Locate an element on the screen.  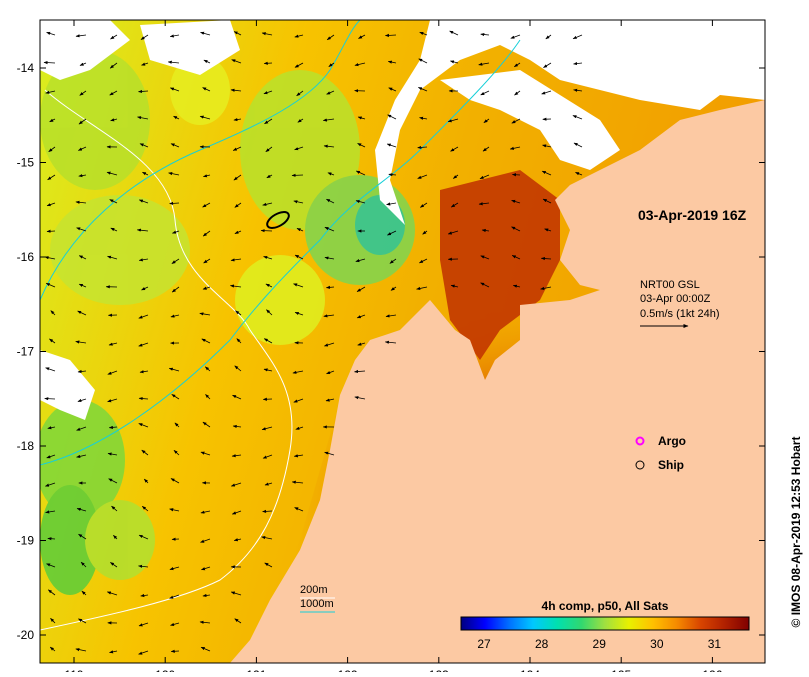
isobath-1000m-label: 1000m is located at coordinates (317, 604).